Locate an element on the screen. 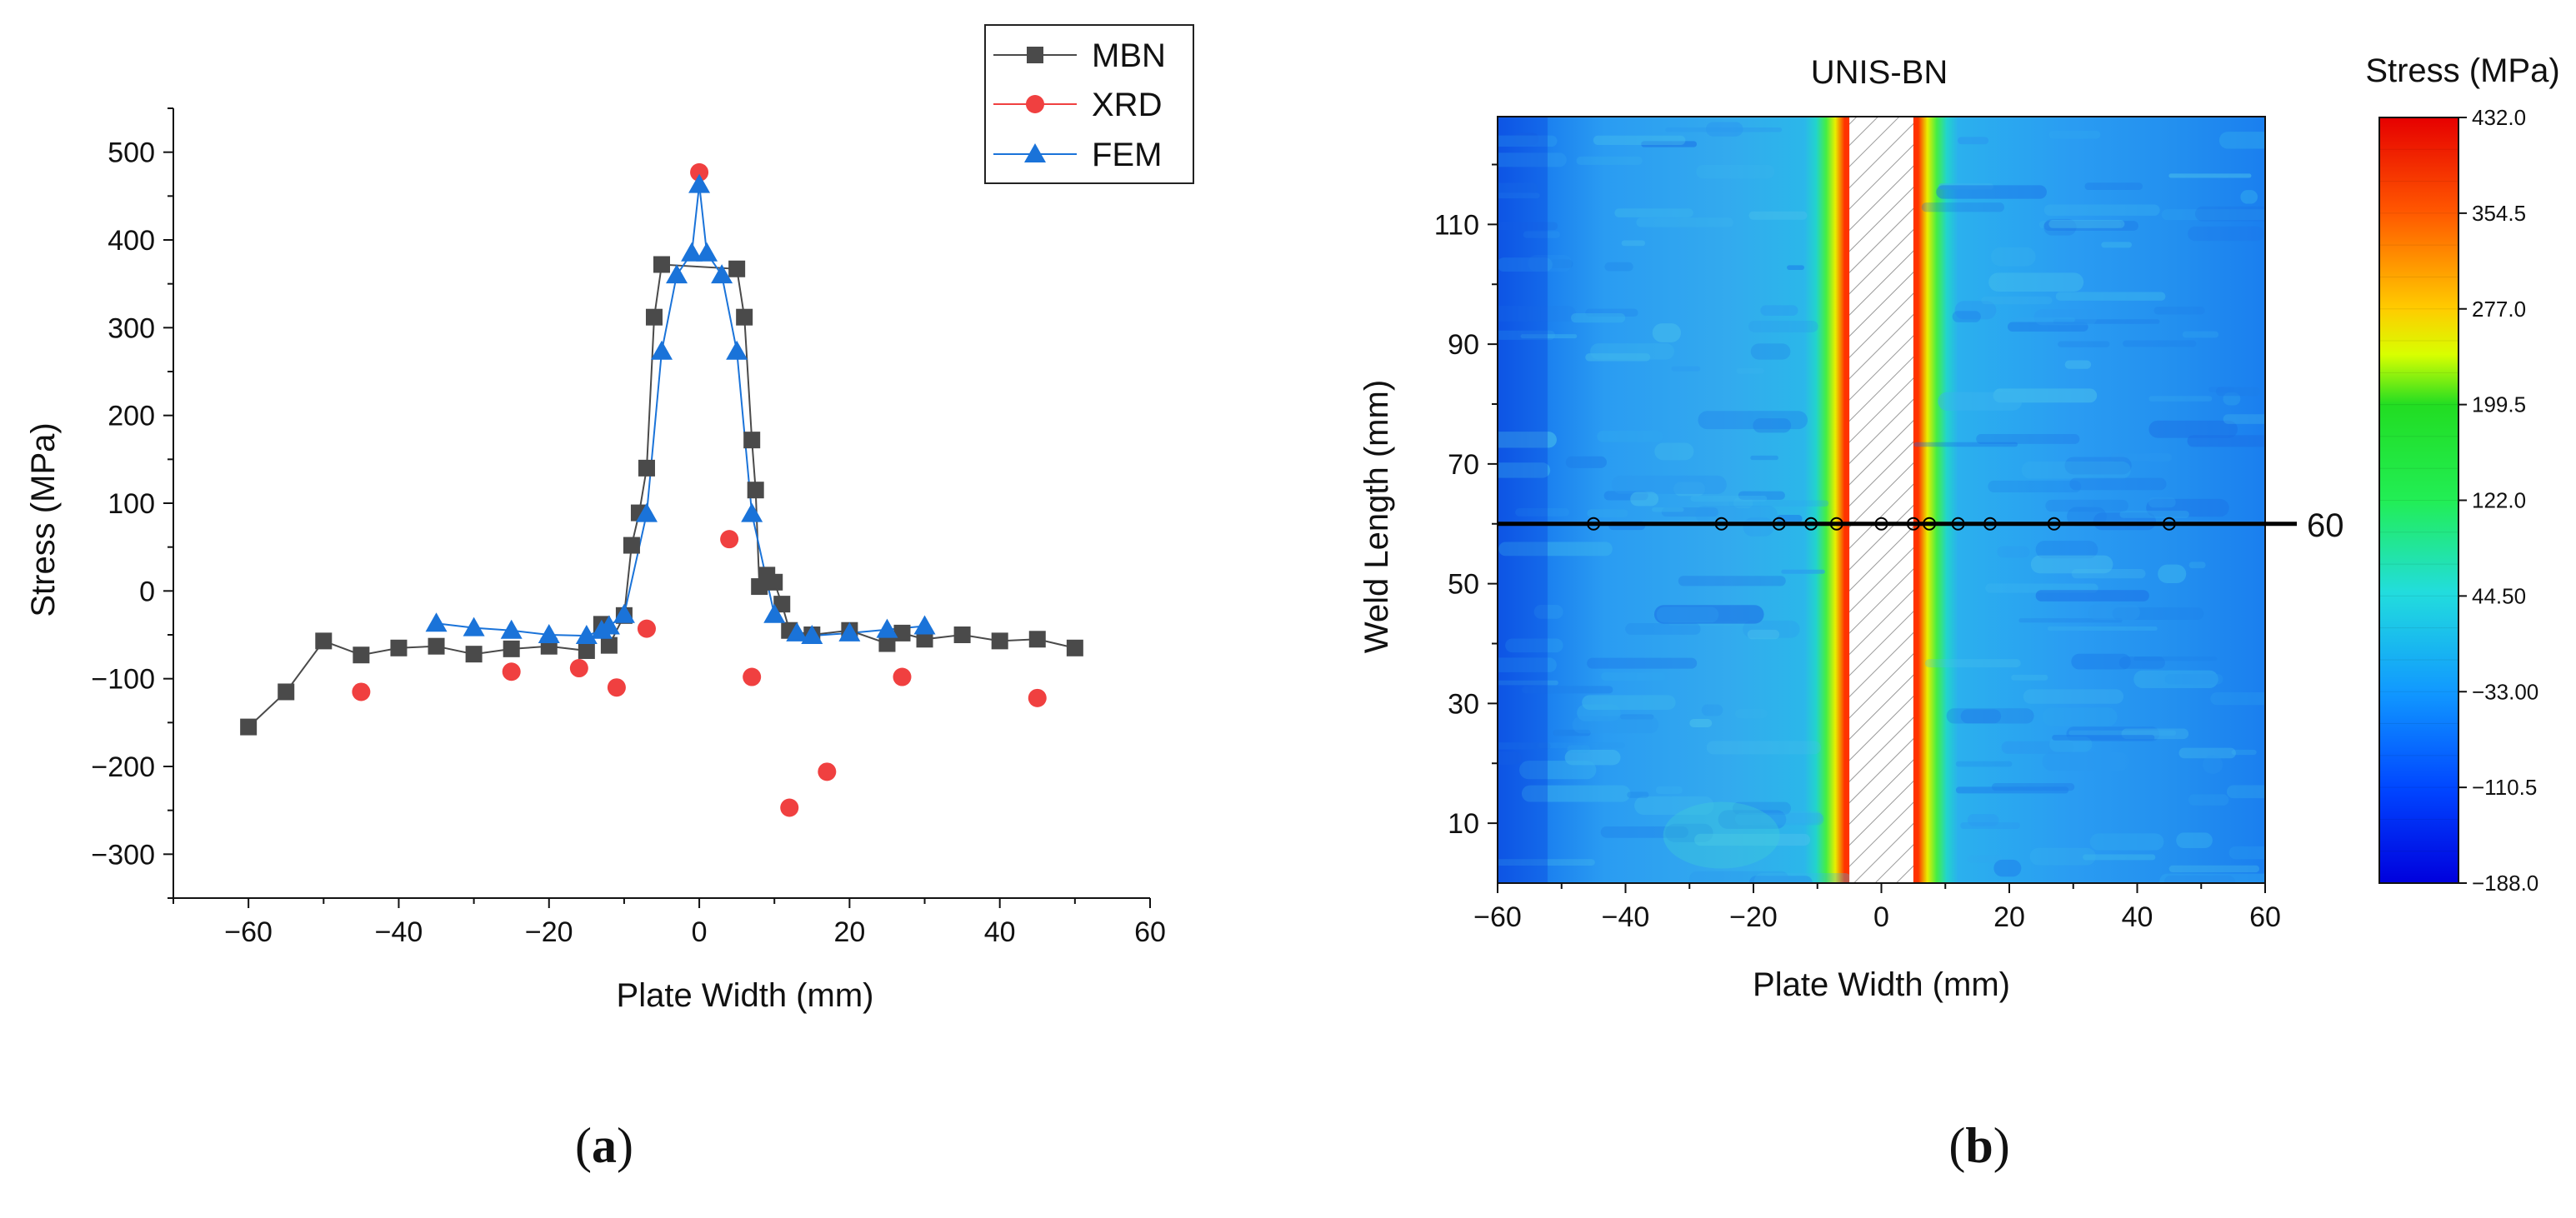 This screenshot has width=2576, height=1218. colorbar-tick-label: 354.5 is located at coordinates (2499, 213).